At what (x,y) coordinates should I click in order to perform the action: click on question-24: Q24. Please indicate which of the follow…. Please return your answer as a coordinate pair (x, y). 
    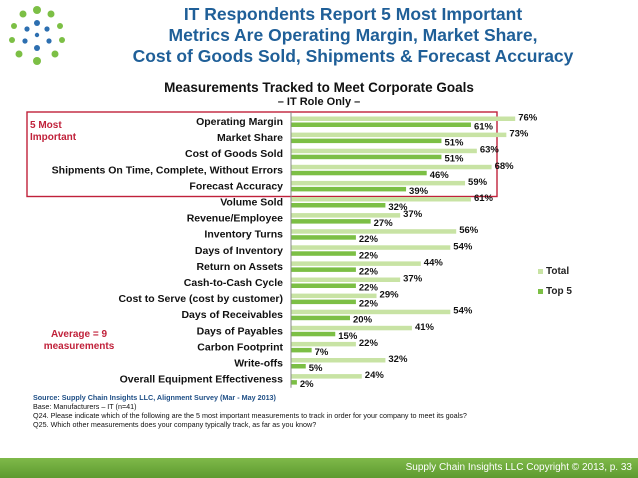
    Looking at the image, I should click on (250, 415).